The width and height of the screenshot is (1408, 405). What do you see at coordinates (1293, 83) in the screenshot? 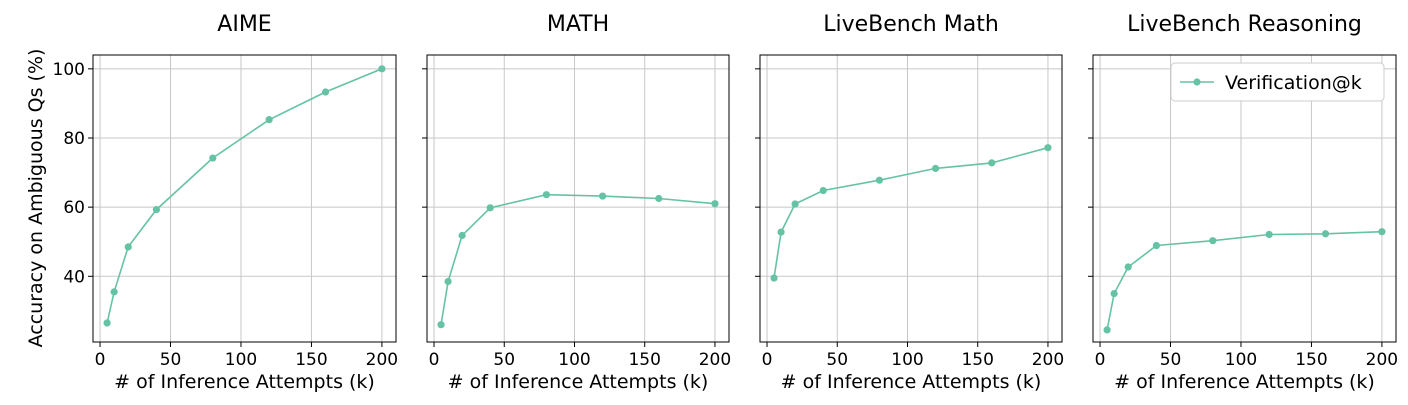
I see `legend-label: Verification@k` at bounding box center [1293, 83].